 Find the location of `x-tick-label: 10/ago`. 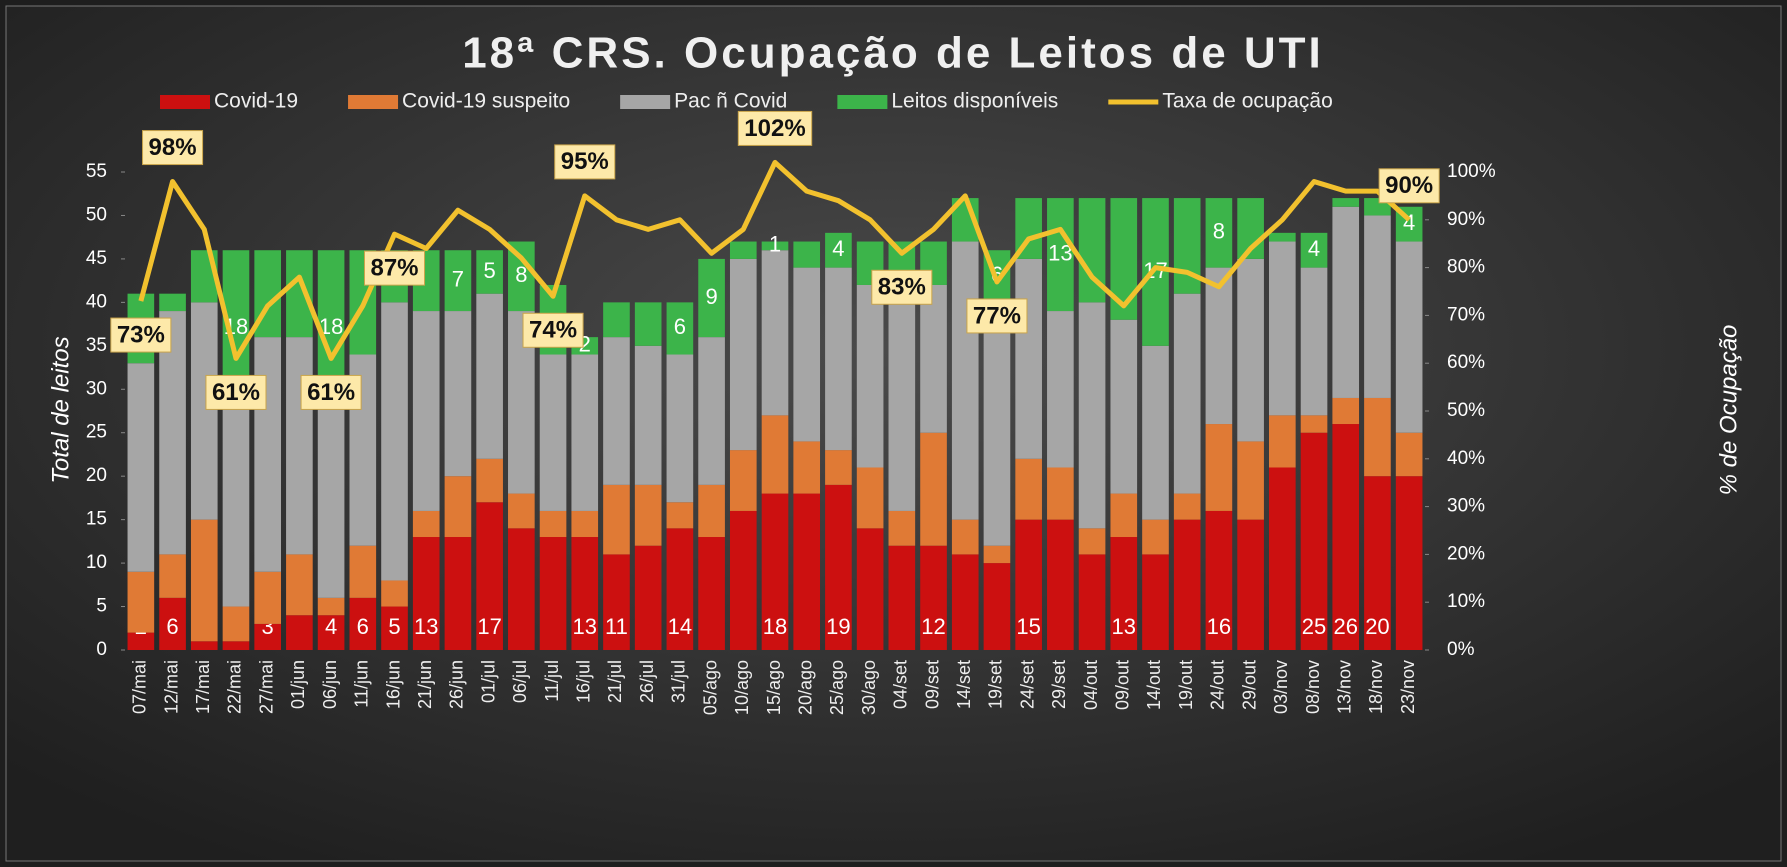

x-tick-label: 10/ago is located at coordinates (742, 687).